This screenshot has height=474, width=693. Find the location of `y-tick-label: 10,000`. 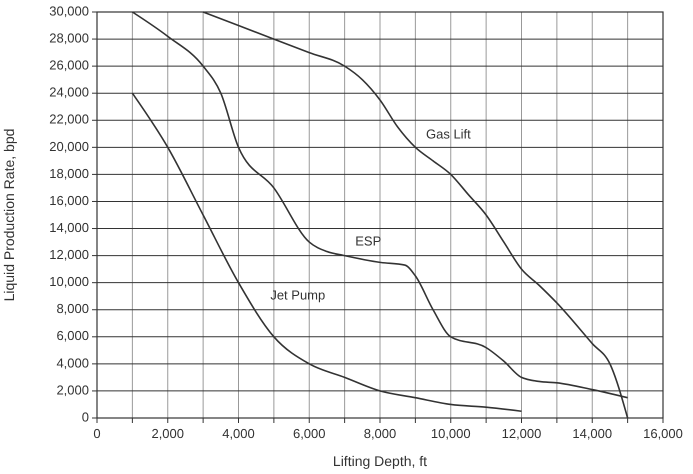

y-tick-label: 10,000 is located at coordinates (69, 282).